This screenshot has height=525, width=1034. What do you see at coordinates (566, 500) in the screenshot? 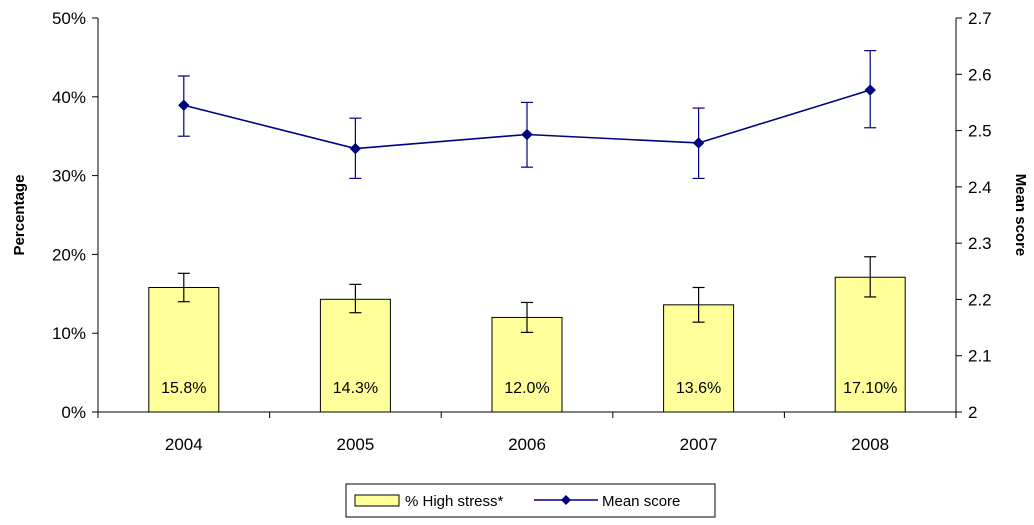
I see `legend-marker-mean-score` at bounding box center [566, 500].